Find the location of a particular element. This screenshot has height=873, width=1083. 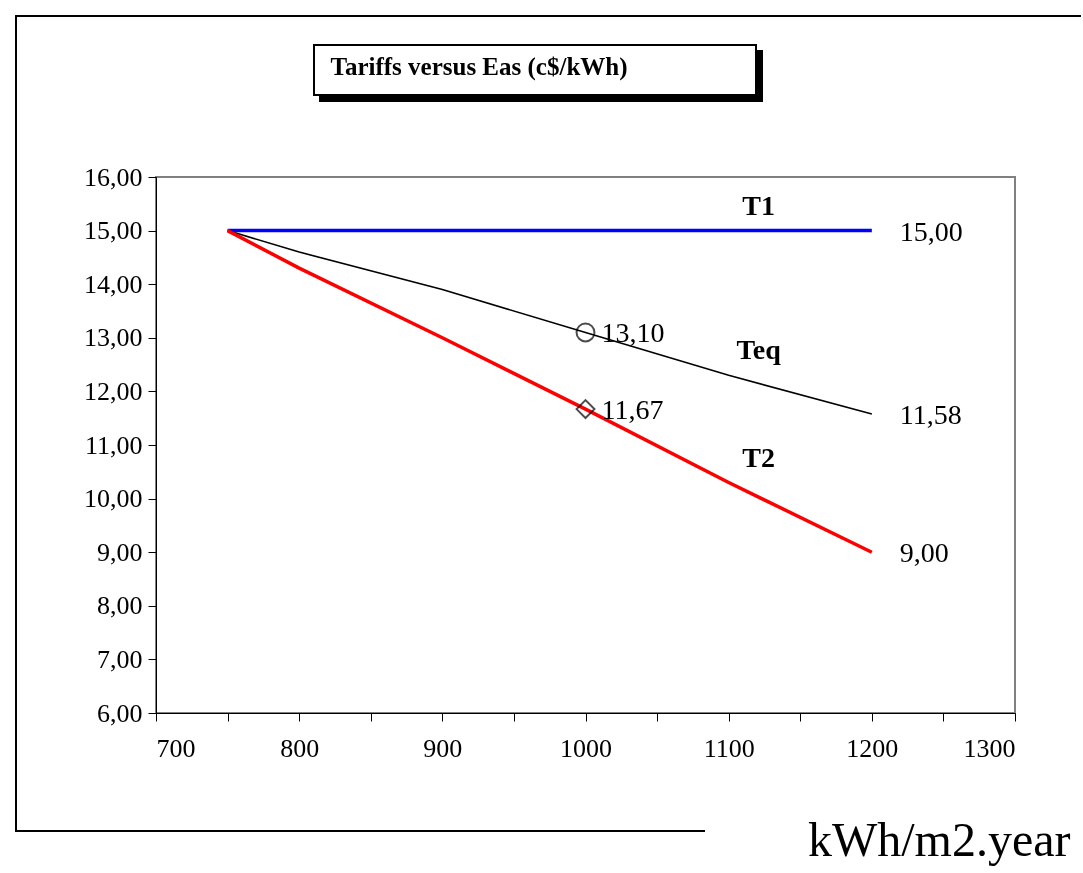

data-label: 11,58 is located at coordinates (930, 414).